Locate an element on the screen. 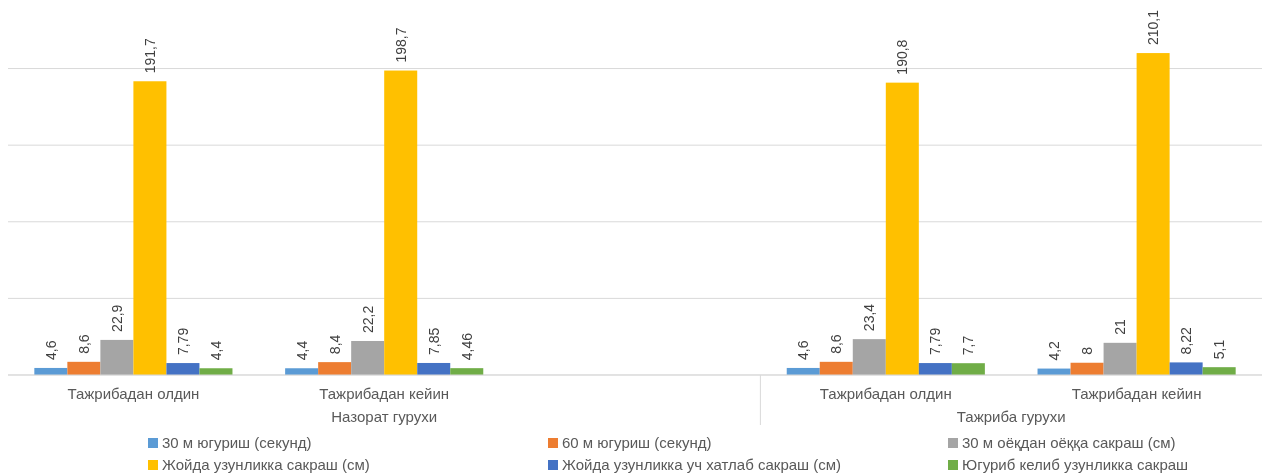 This screenshot has width=1270, height=475. data-label: 5,1 is located at coordinates (1219, 349).